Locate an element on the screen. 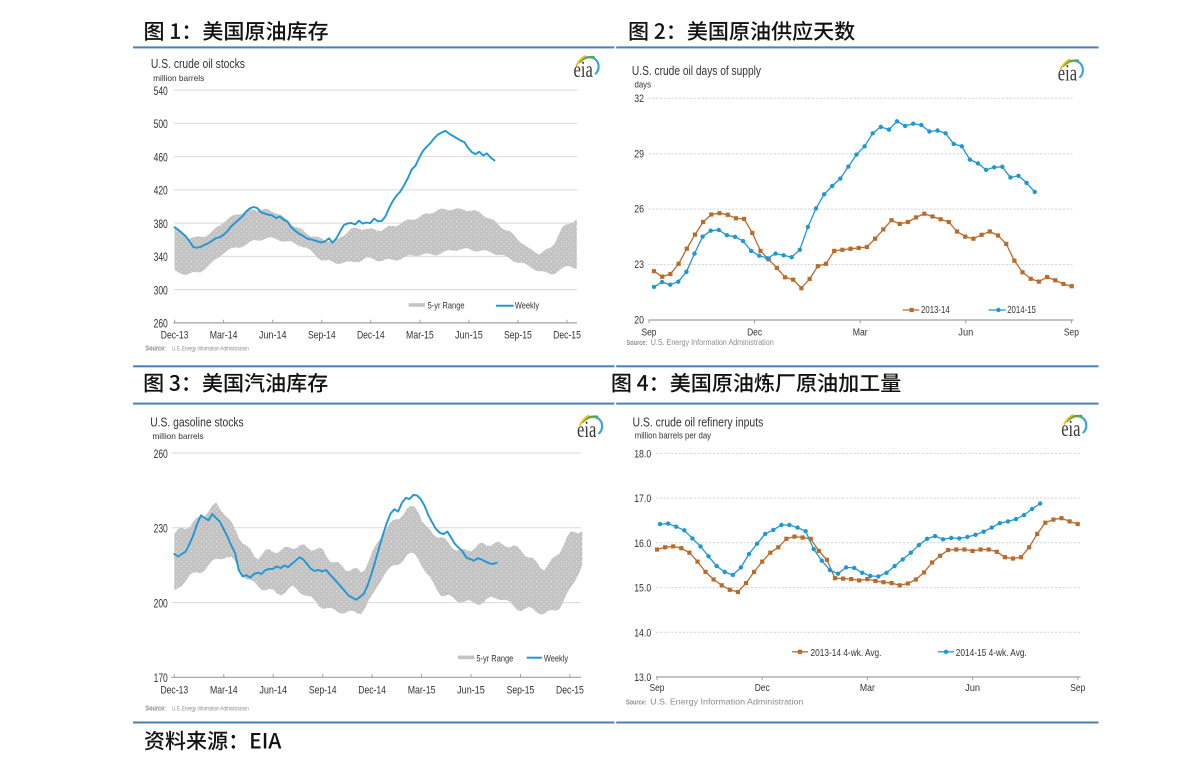 Image resolution: width=1191 pixels, height=770 pixels. svg-text: 540 is located at coordinates (161, 91).